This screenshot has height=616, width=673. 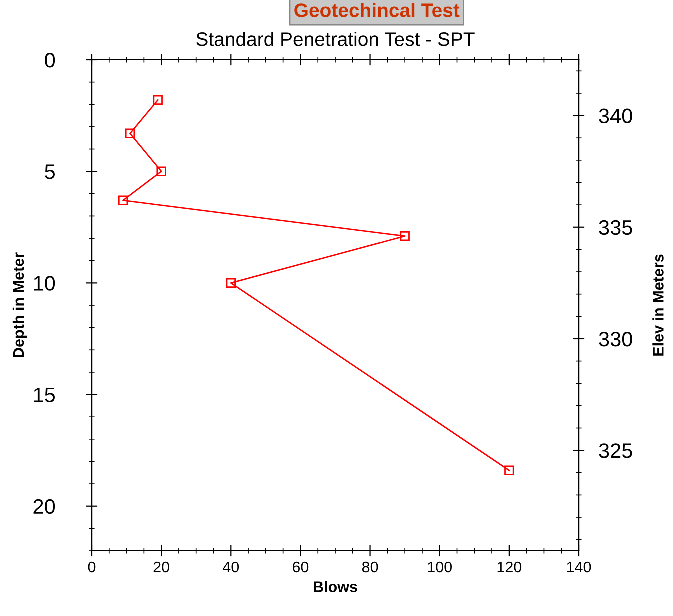 I want to click on x-tick-label: 80, so click(x=370, y=567).